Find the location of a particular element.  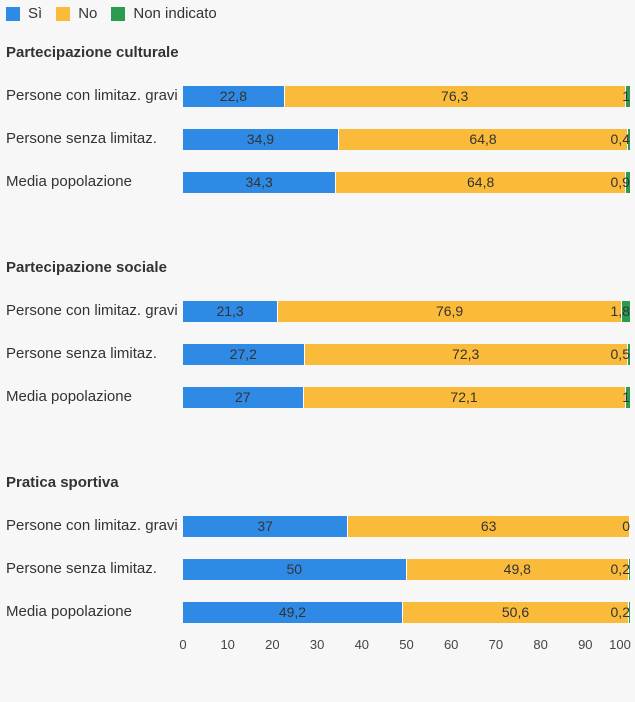

bar-segment: 0,9 is located at coordinates (620, 182).